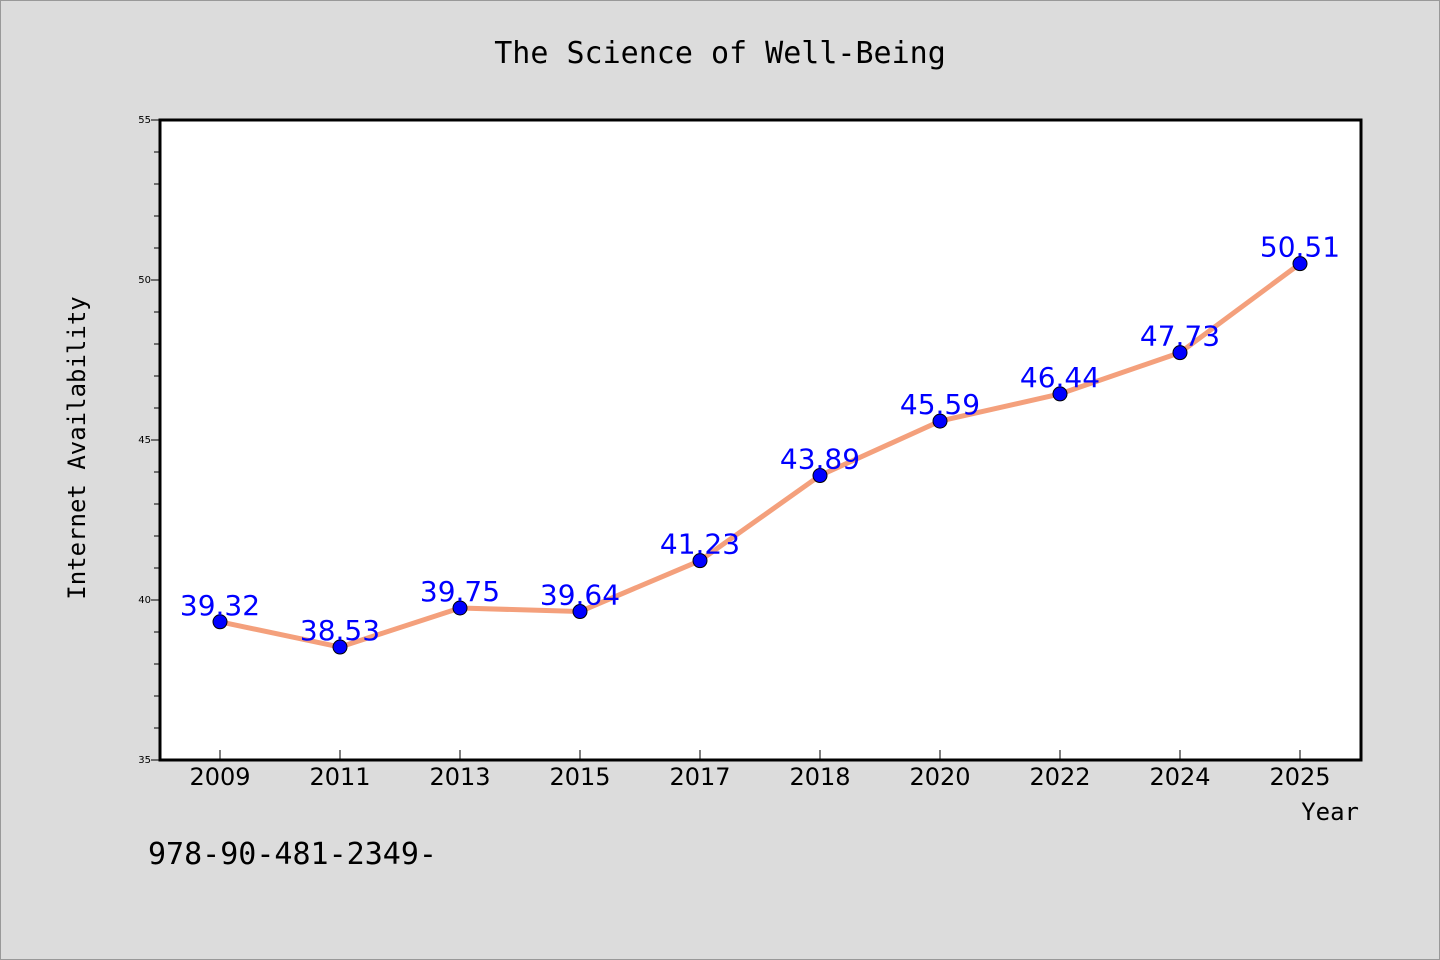 The image size is (1440, 960). I want to click on y-tick-label: 50, so click(144, 280).